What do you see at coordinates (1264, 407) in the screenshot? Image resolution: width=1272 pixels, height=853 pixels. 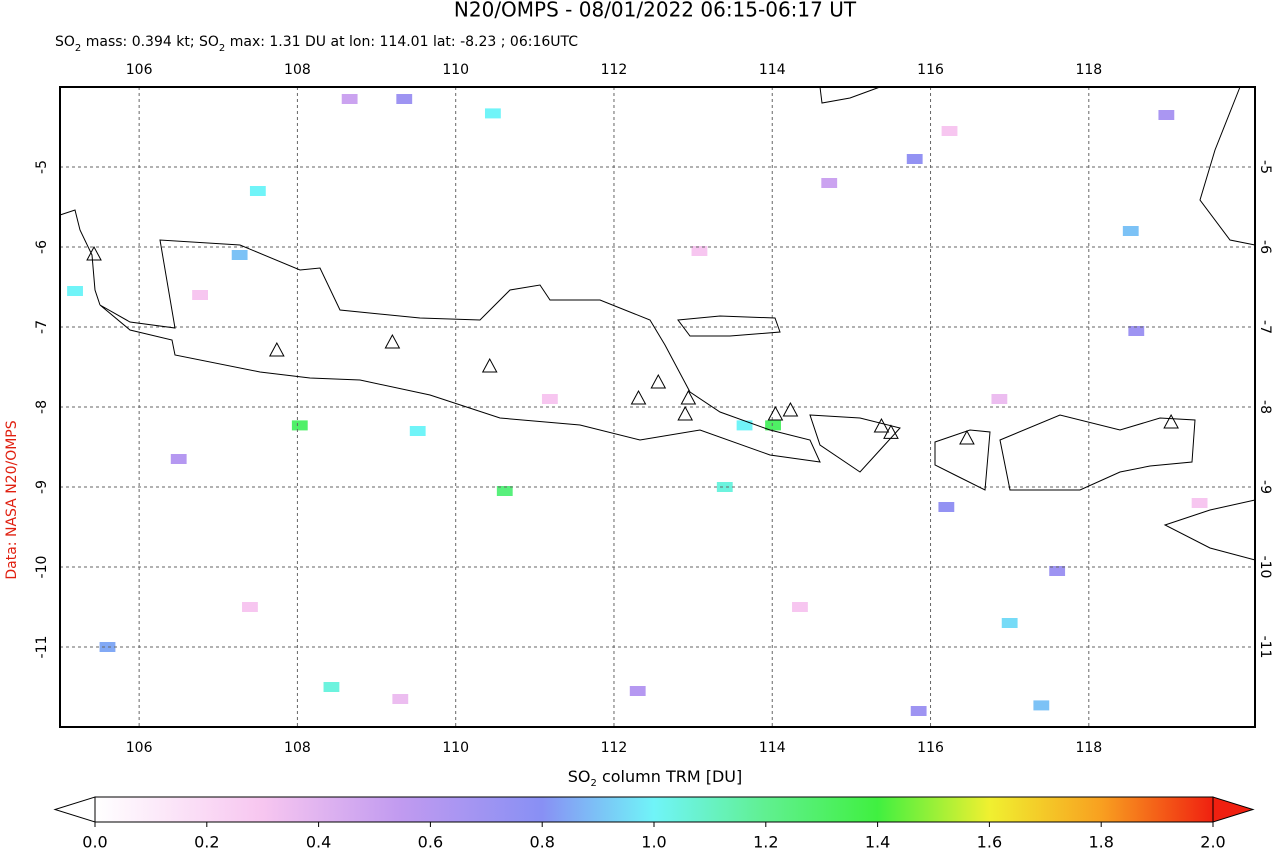 I see `y-tick-label-right: -8` at bounding box center [1264, 407].